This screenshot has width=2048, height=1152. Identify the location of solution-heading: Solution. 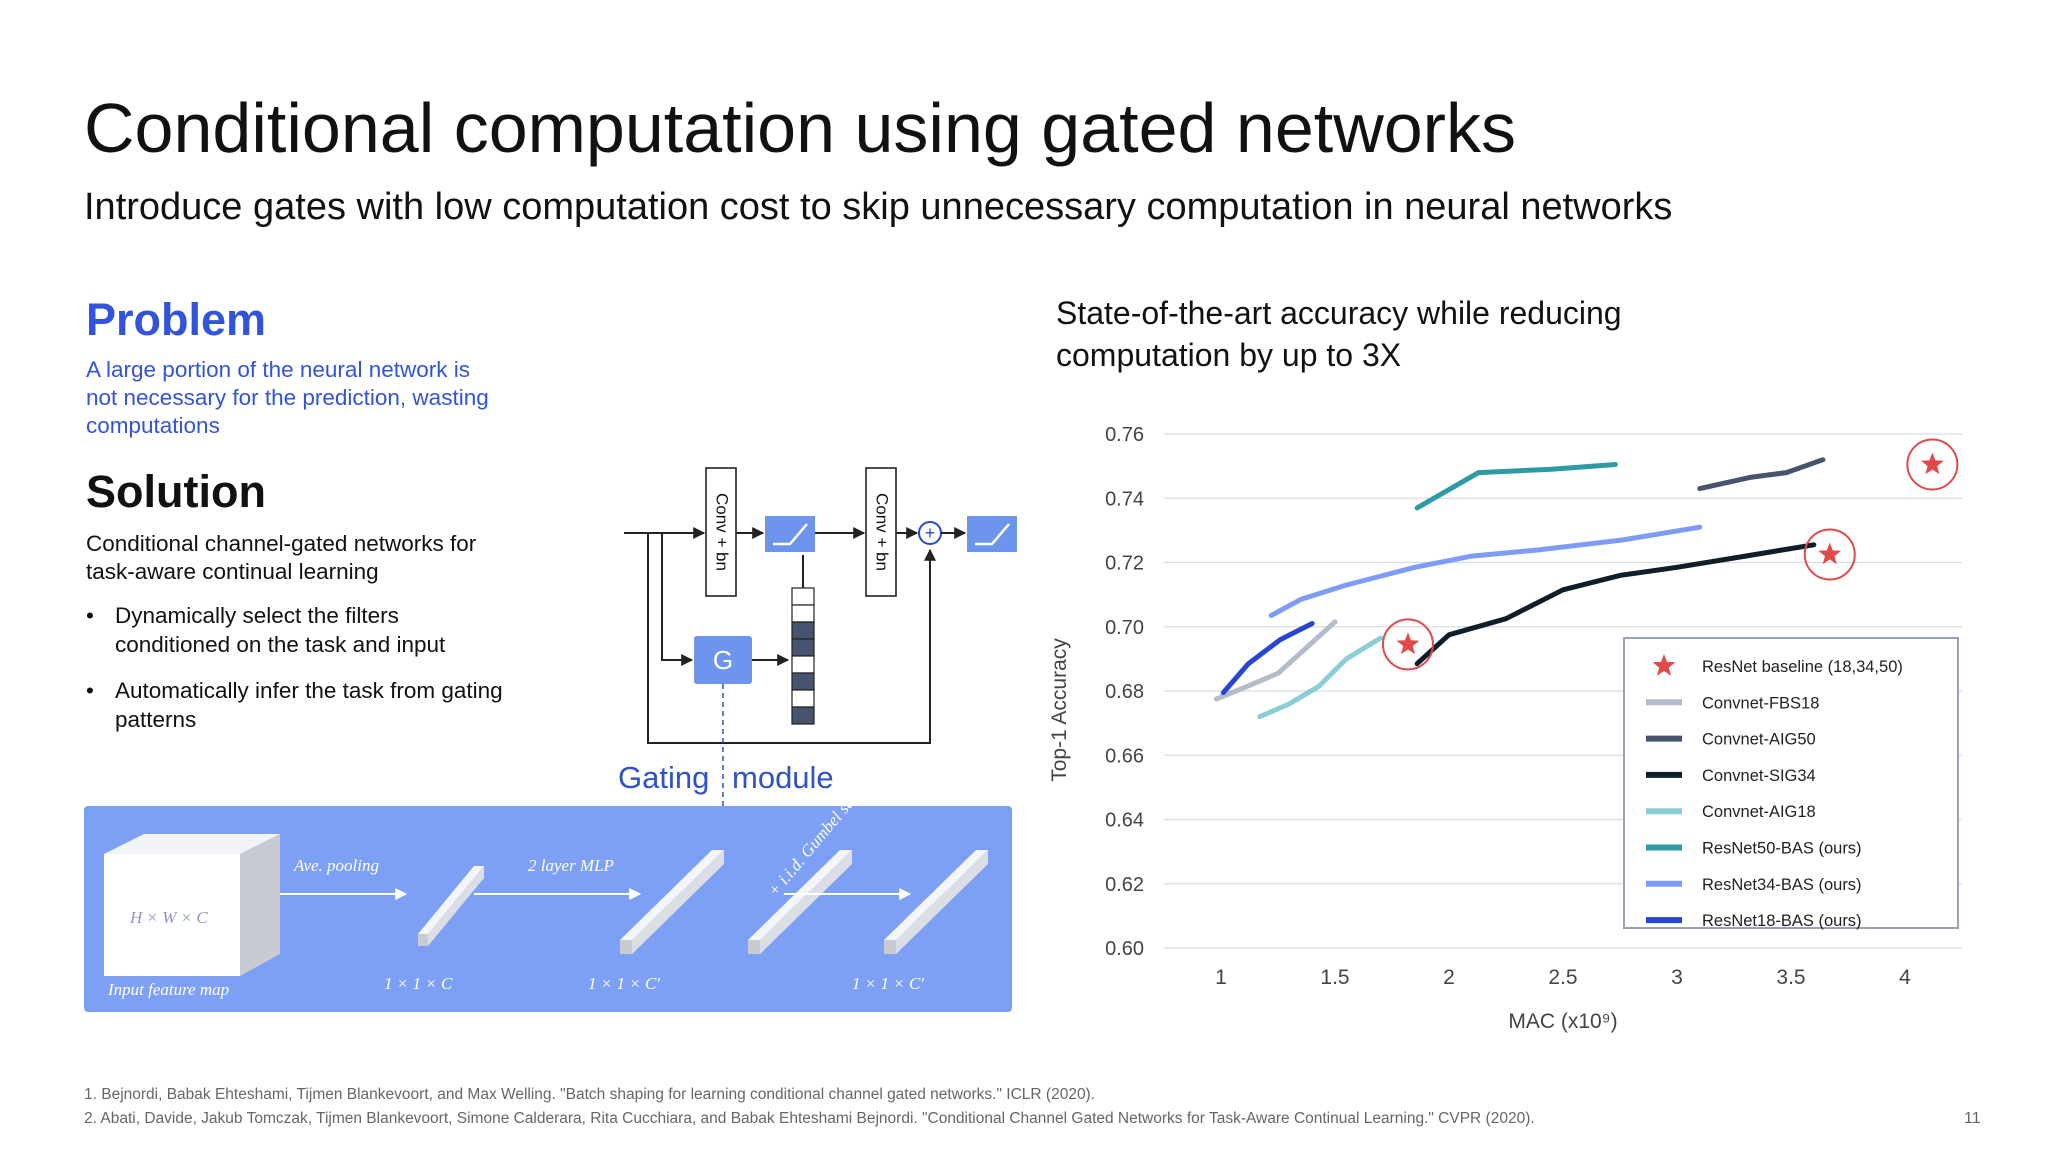
(176, 491).